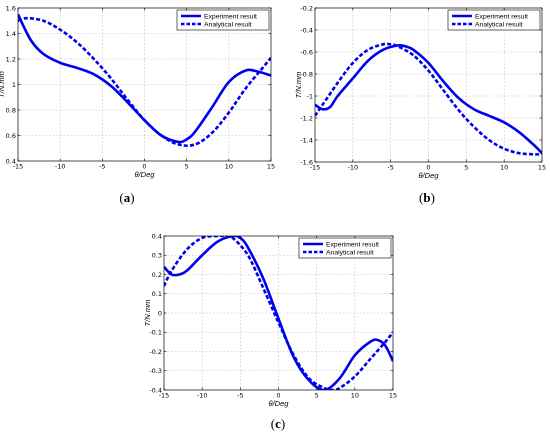 The image size is (550, 438). Describe the element at coordinates (11, 110) in the screenshot. I see `y-tick-label: 0.8` at that location.